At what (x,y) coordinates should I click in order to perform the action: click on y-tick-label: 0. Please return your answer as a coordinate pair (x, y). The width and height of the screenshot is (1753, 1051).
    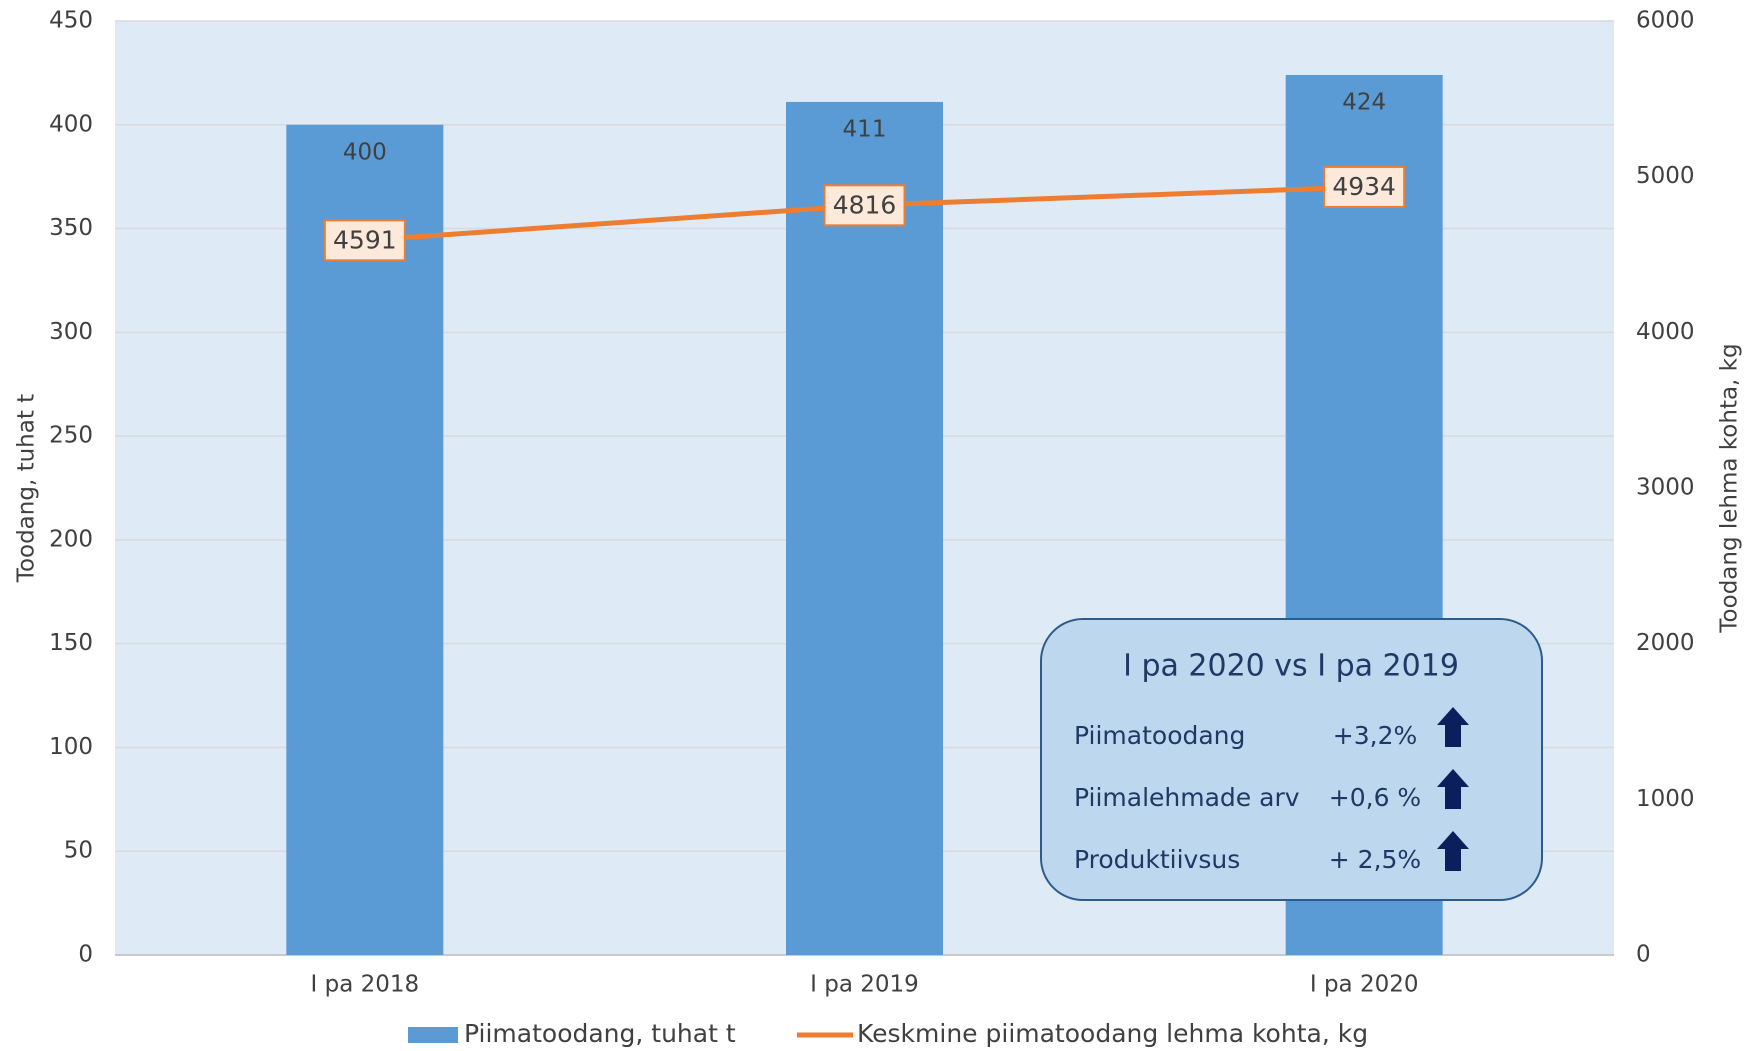
    Looking at the image, I should click on (85, 955).